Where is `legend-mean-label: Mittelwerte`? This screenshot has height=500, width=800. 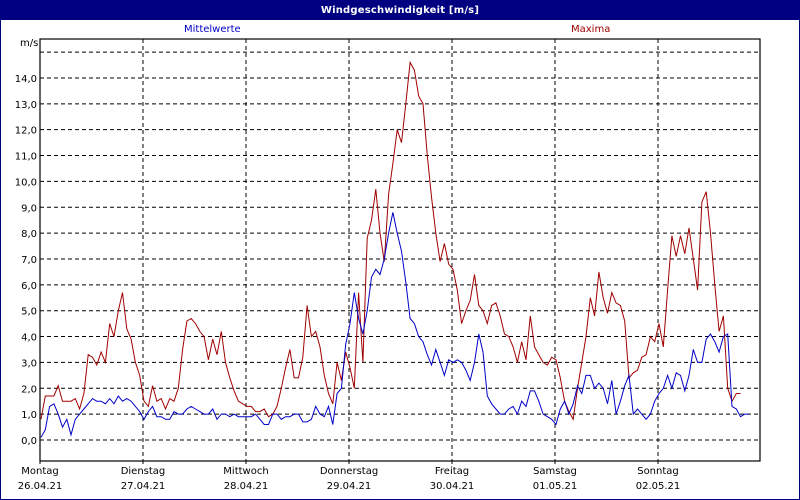 legend-mean-label: Mittelwerte is located at coordinates (212, 29).